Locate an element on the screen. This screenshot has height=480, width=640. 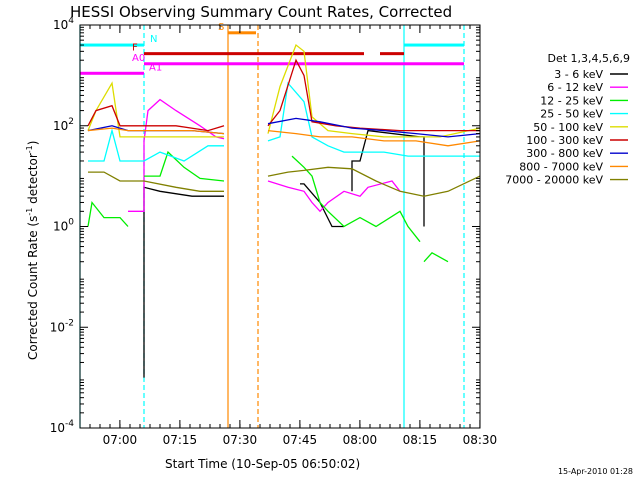
legend-item-0: 3 - 6 keV is located at coordinates (578, 74).